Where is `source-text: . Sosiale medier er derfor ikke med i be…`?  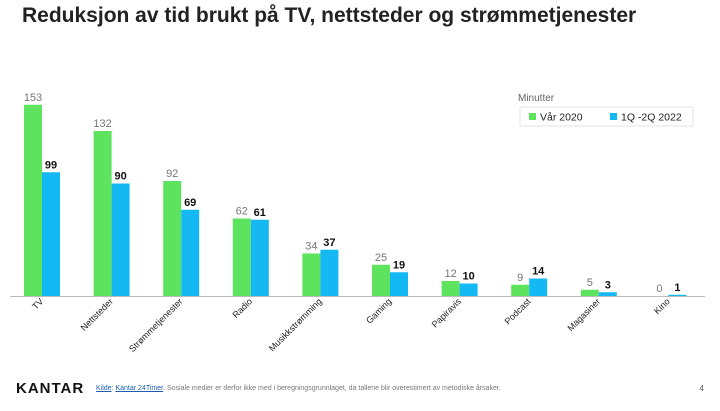 source-text: . Sosiale medier er derfor ikke med i be… is located at coordinates (332, 388).